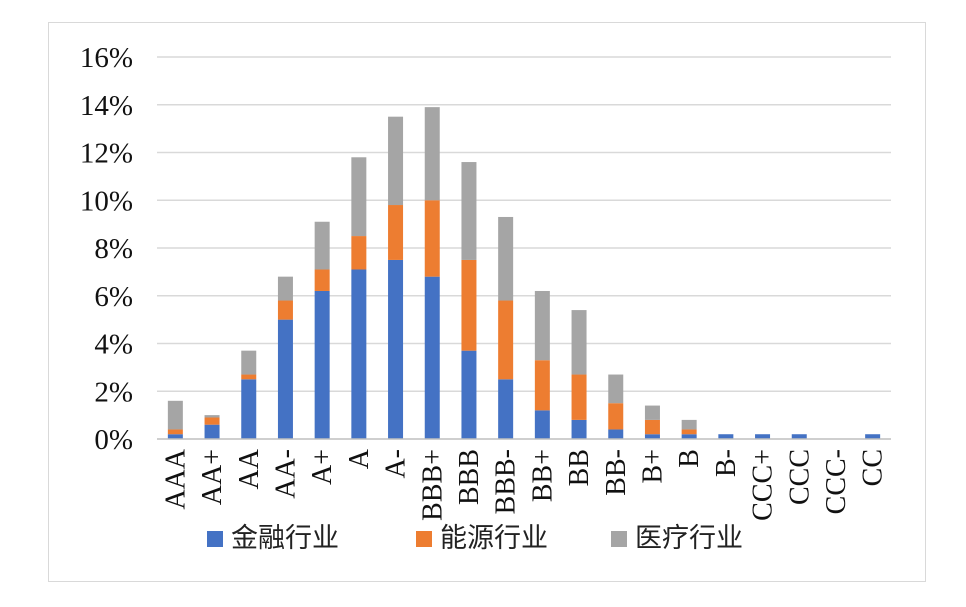 The height and width of the screenshot is (607, 966). I want to click on x-category-label: CC, so click(873, 467).